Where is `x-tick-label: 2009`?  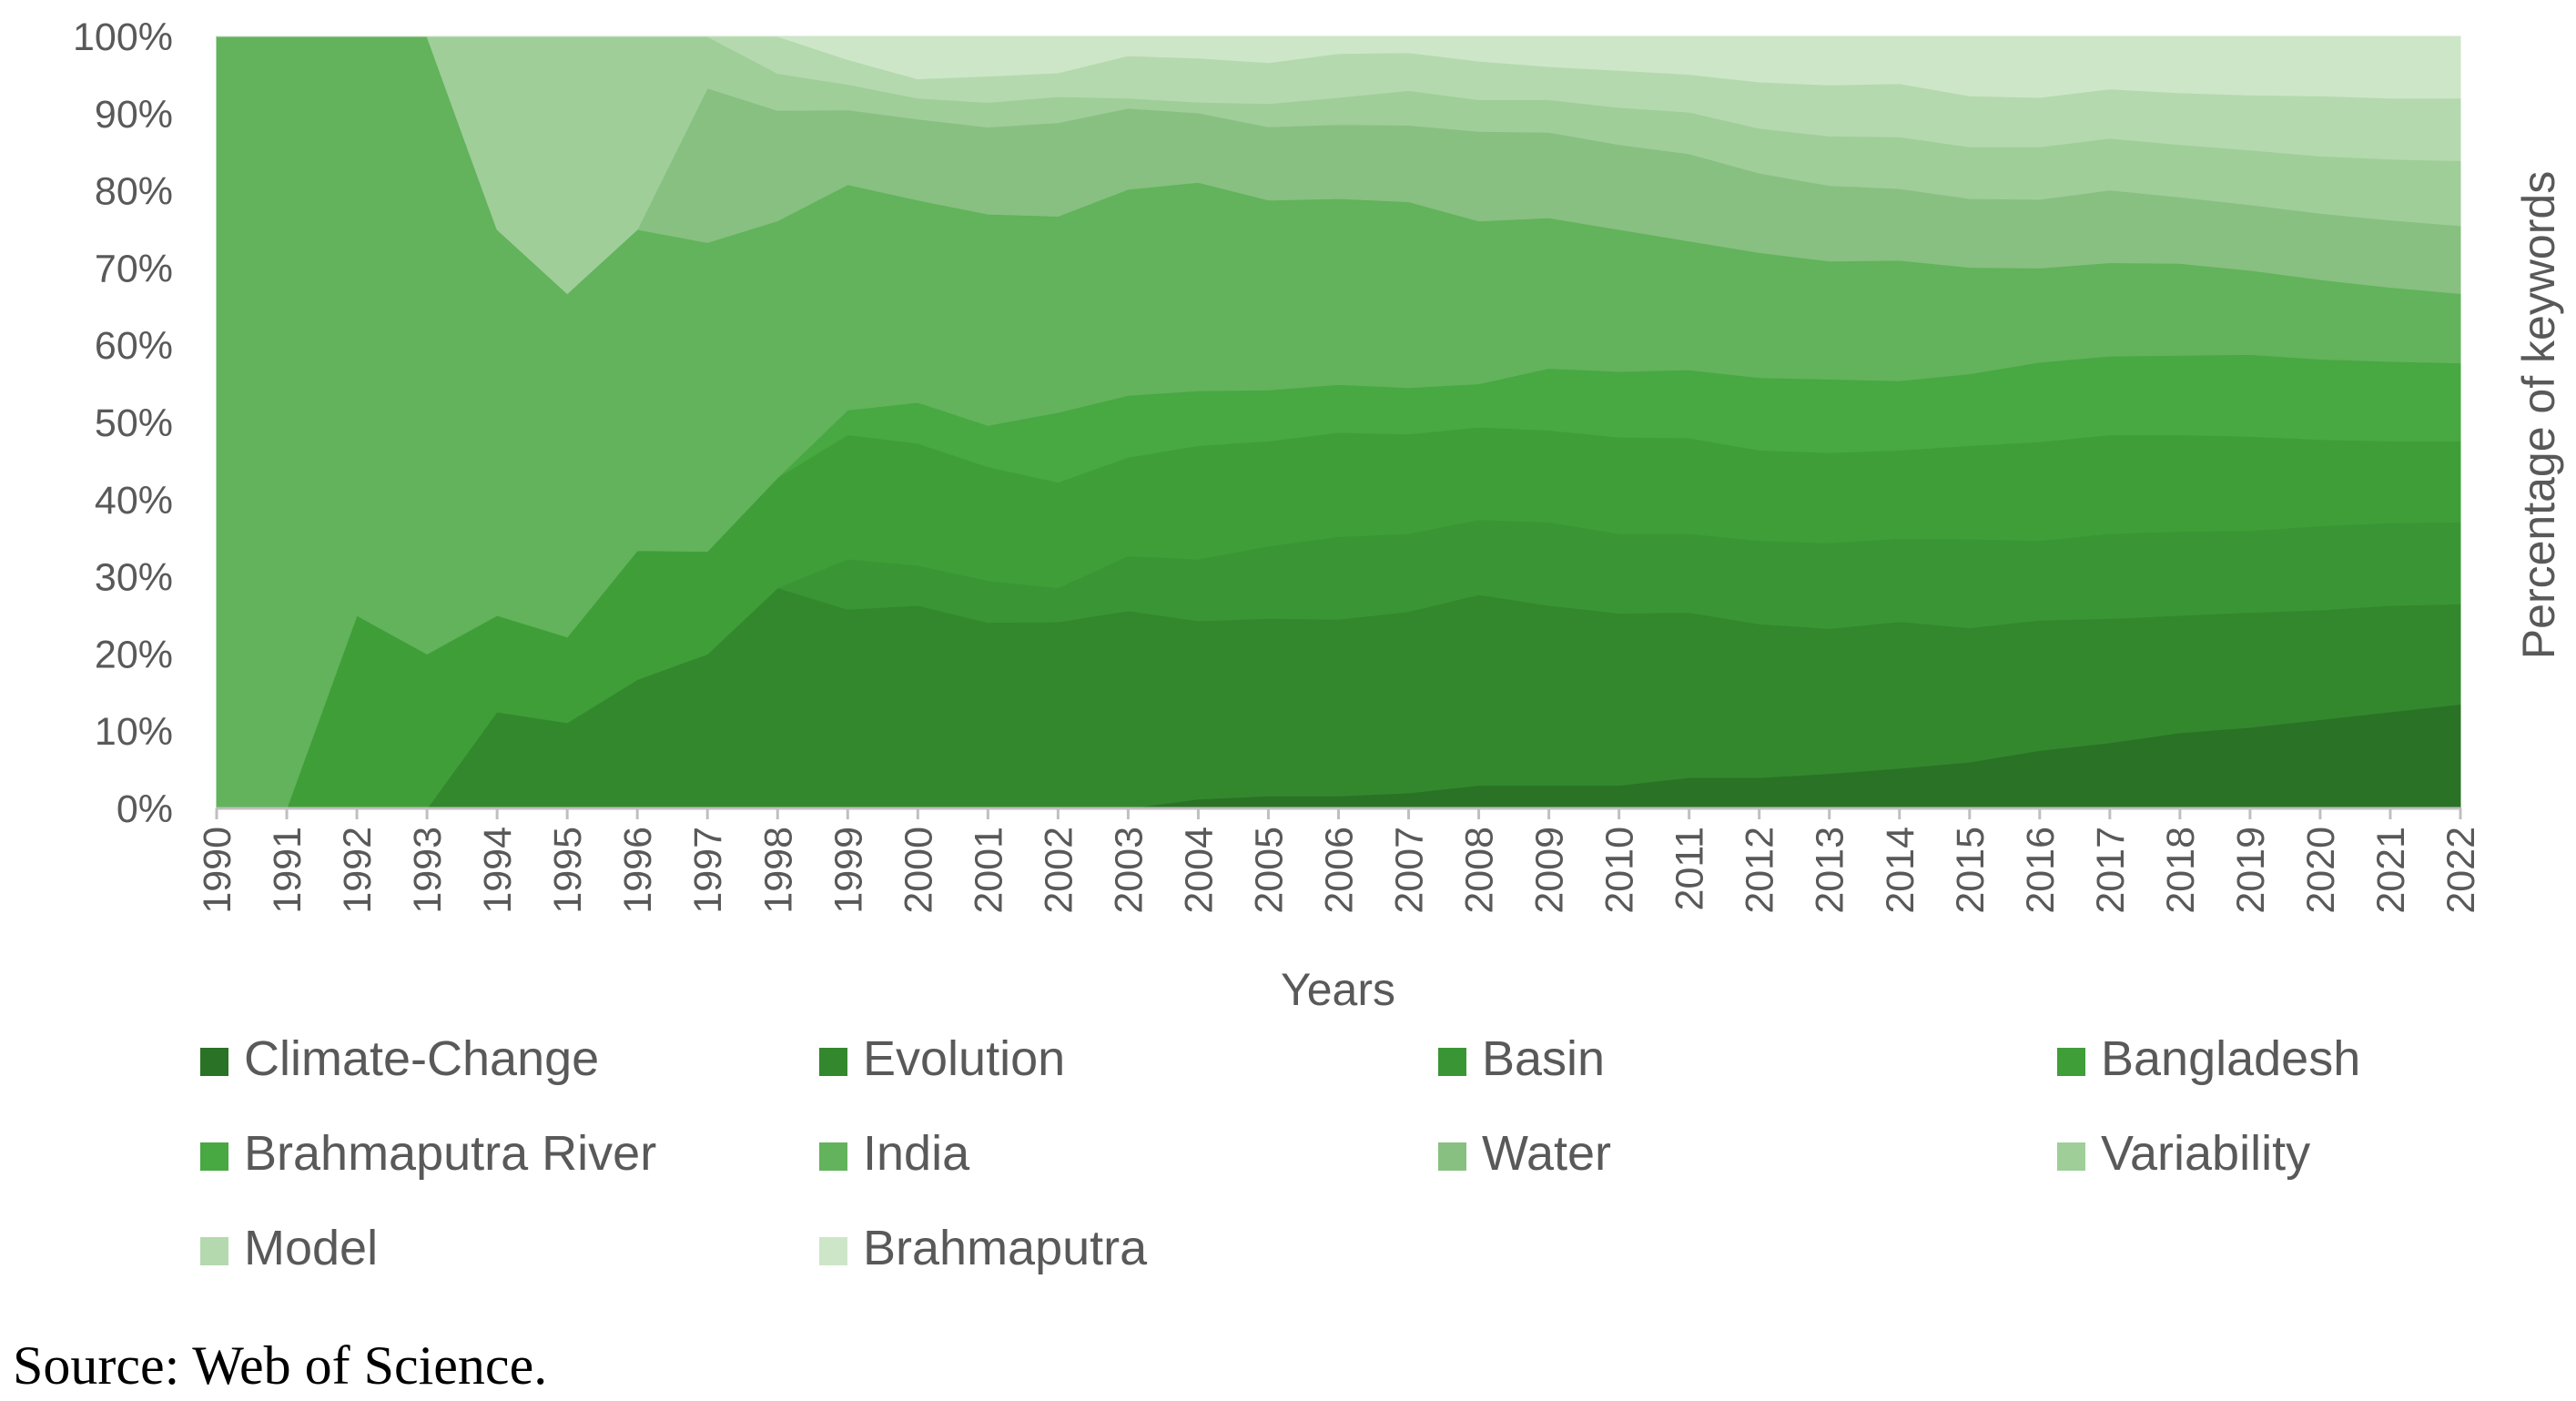
x-tick-label: 2009 is located at coordinates (1550, 870).